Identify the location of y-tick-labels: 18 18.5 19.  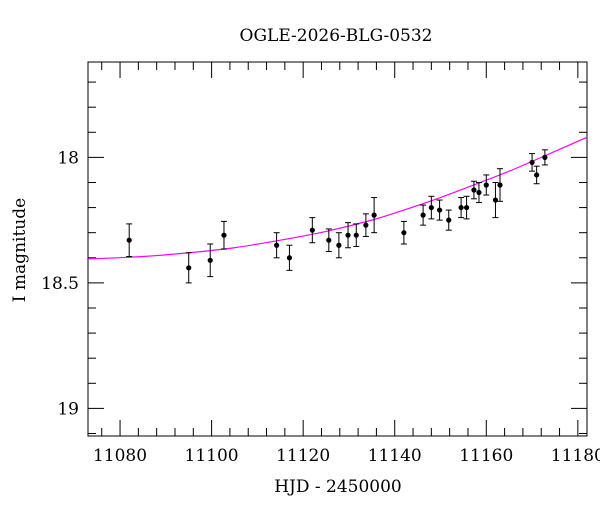
(60, 283).